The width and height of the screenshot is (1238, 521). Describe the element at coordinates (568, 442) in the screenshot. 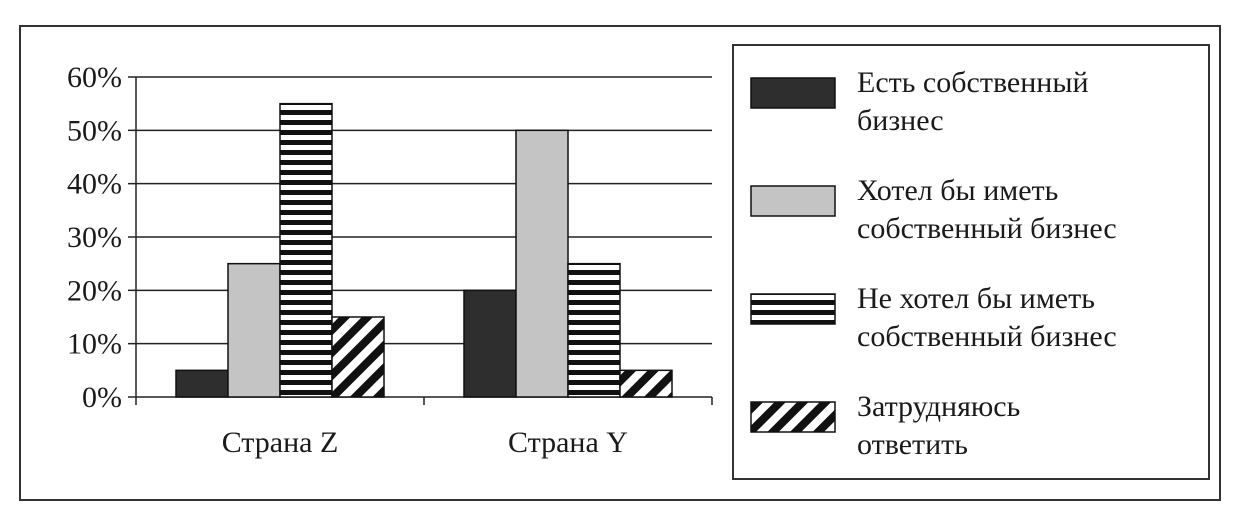

I see `x-category-label: Страна Y` at that location.